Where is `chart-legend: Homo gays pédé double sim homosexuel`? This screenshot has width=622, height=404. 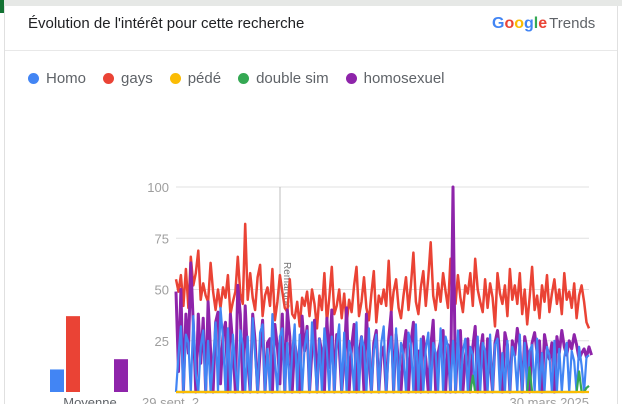
chart-legend: Homo gays pédé double sim homosexuel is located at coordinates (245, 78).